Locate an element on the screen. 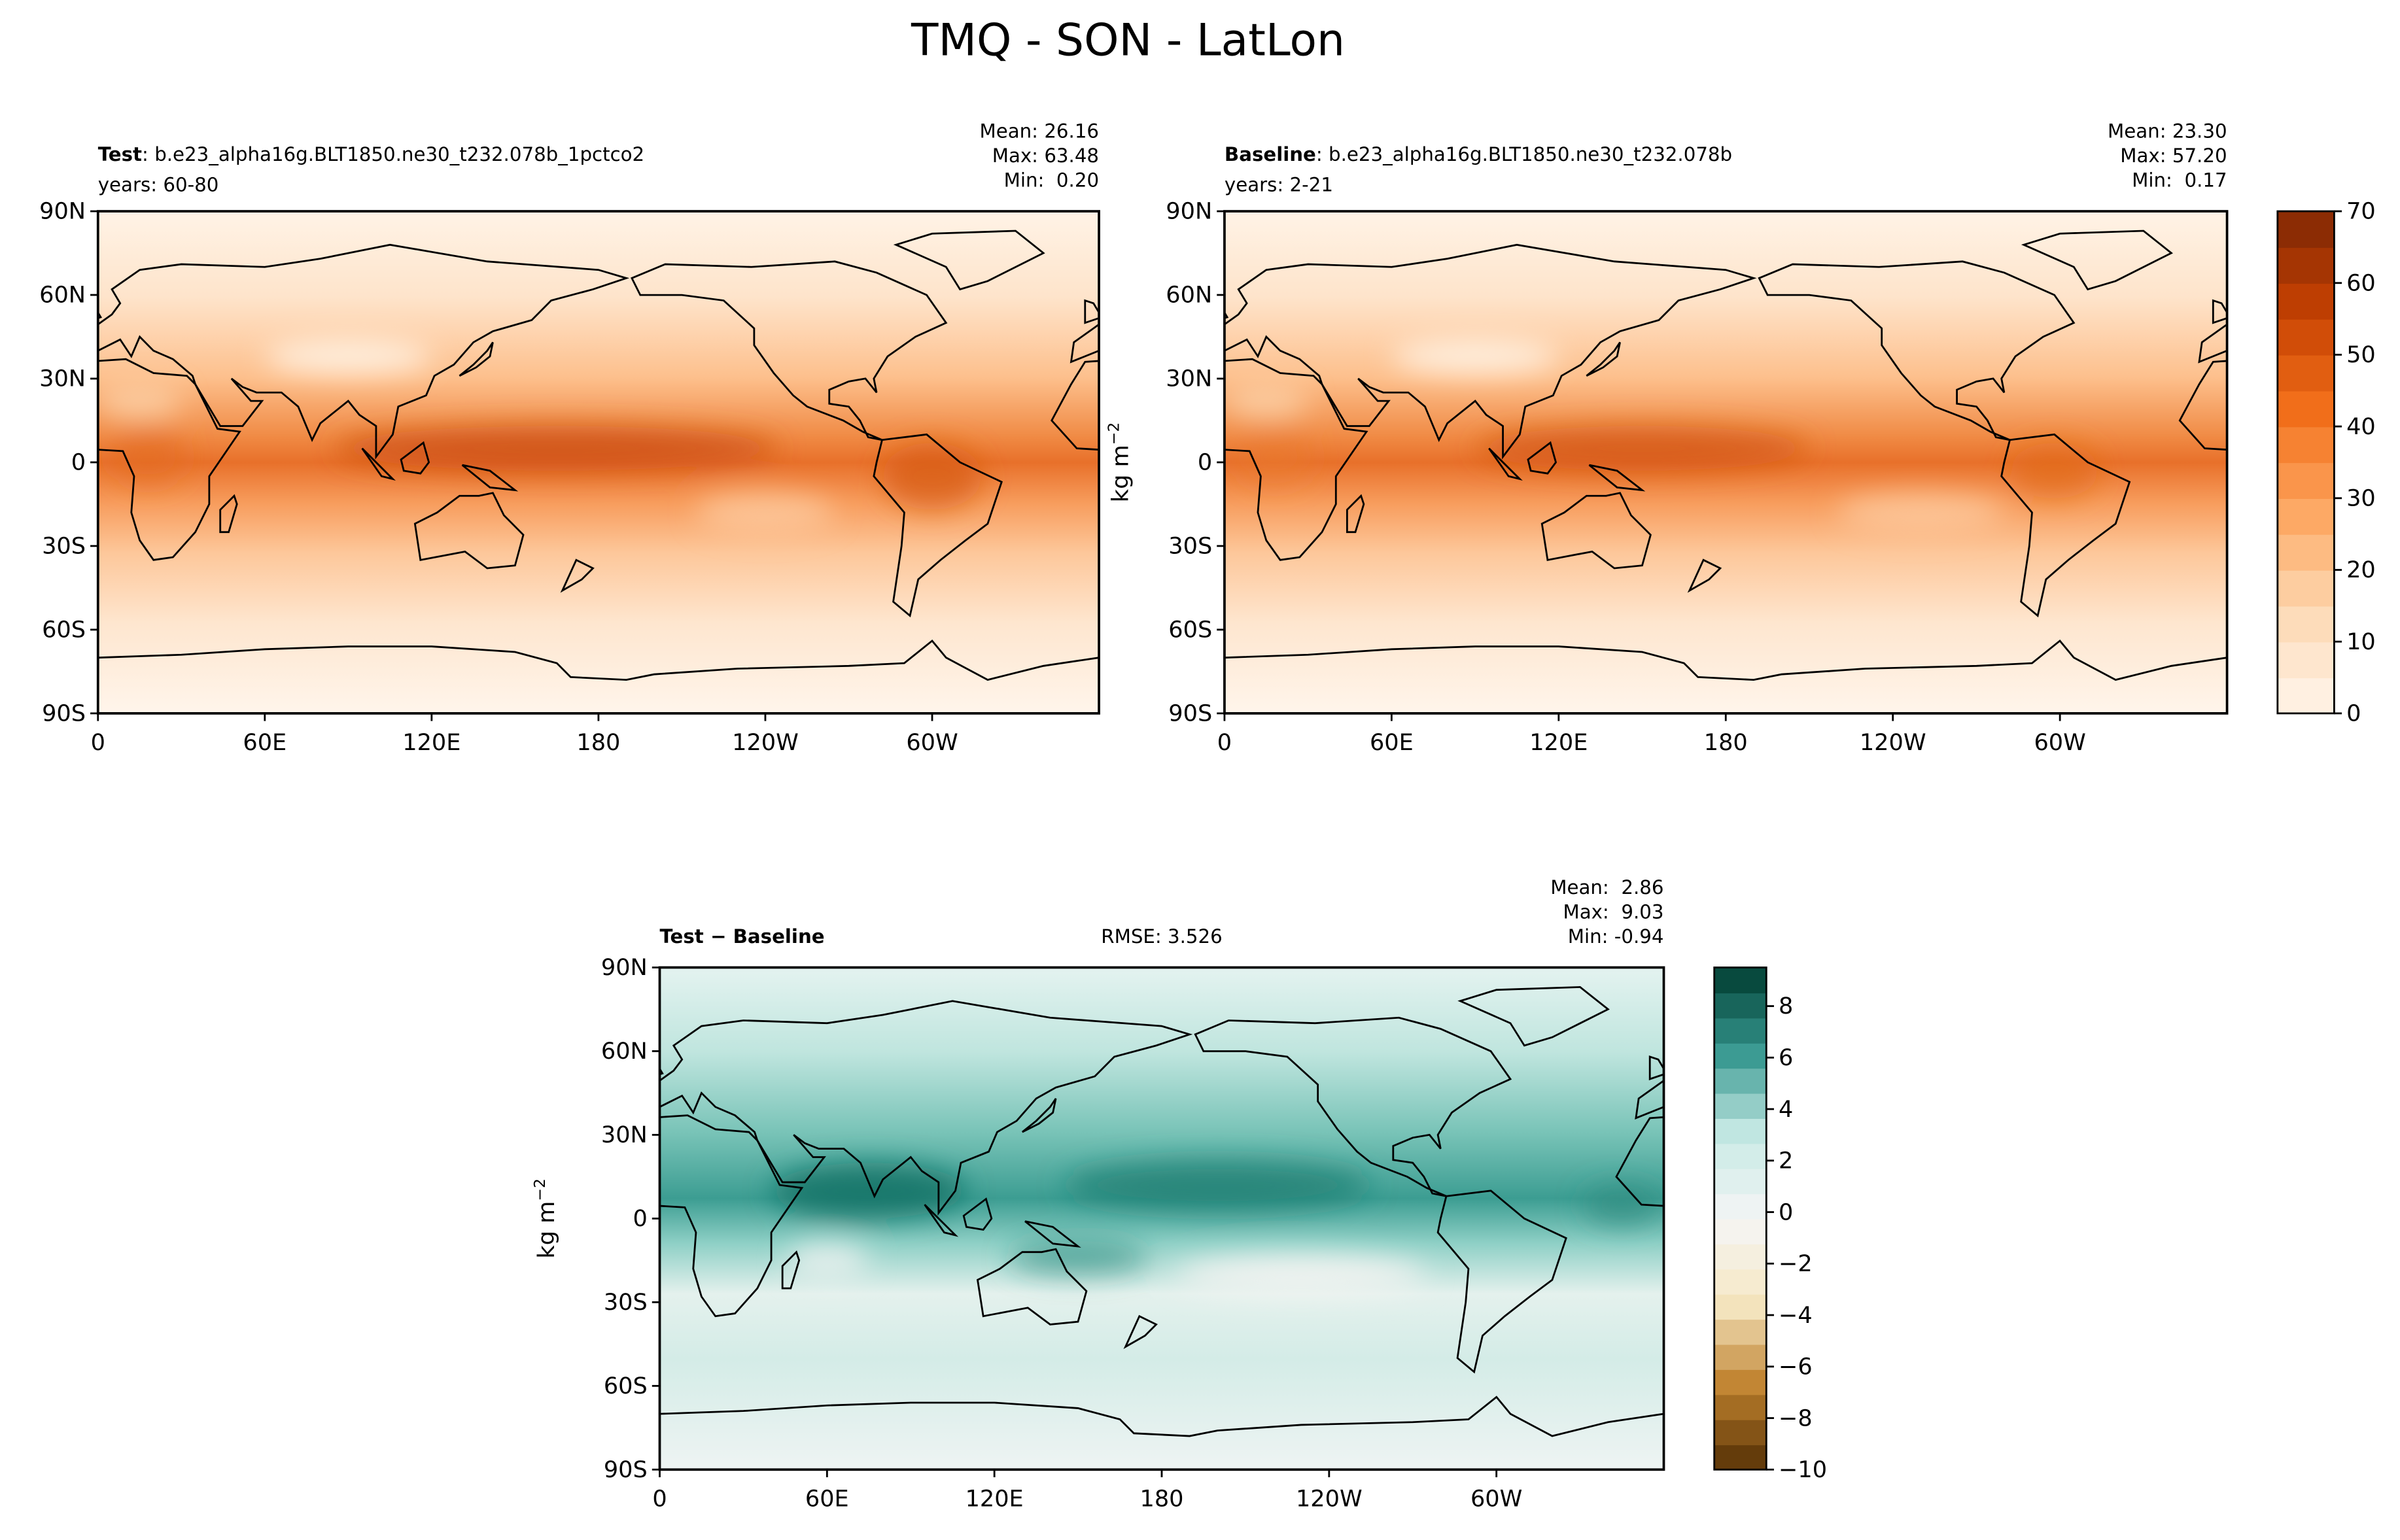 Image resolution: width=2400 pixels, height=1540 pixels. panel-years: years: 2-21 is located at coordinates (1279, 185).